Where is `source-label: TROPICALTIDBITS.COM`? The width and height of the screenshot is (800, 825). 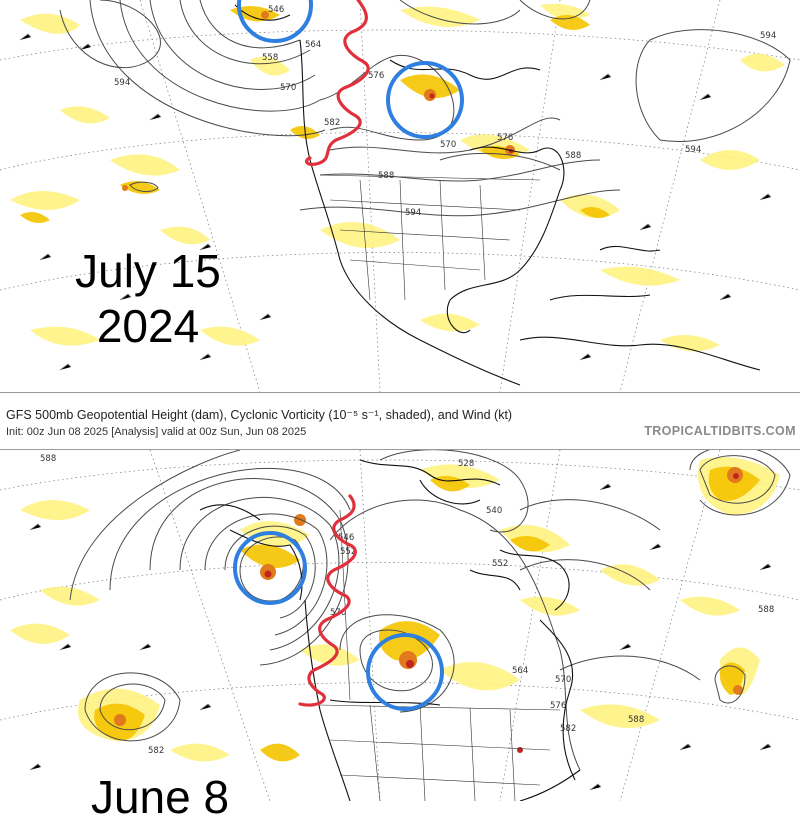
source-label: TROPICALTIDBITS.COM is located at coordinates (720, 431).